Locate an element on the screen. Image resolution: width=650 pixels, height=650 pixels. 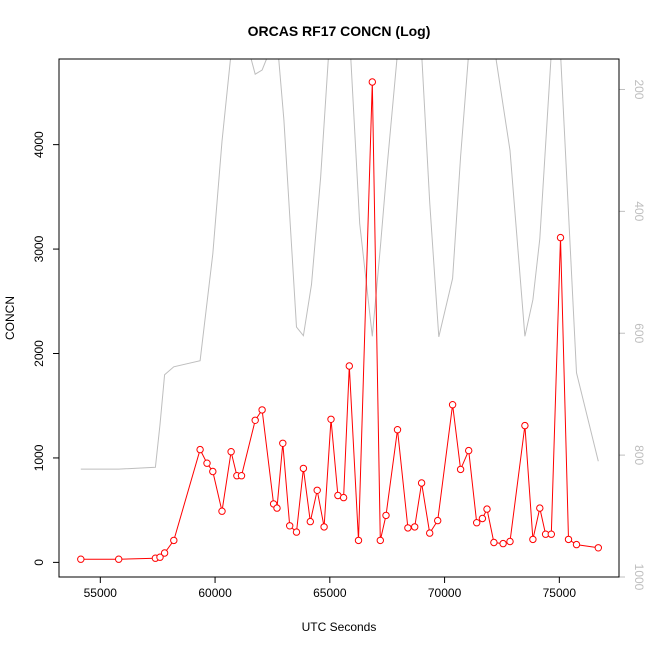
x-tick-label: 65000 is located at coordinates (330, 593).